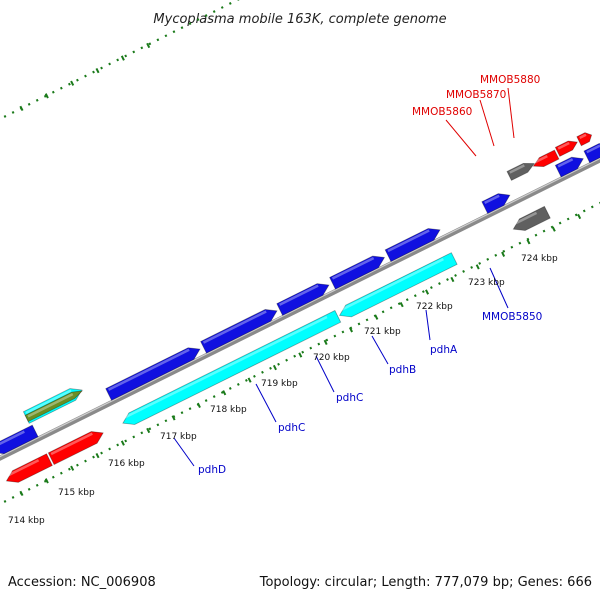  I want to click on gene-label: MMOB5880, so click(510, 80).